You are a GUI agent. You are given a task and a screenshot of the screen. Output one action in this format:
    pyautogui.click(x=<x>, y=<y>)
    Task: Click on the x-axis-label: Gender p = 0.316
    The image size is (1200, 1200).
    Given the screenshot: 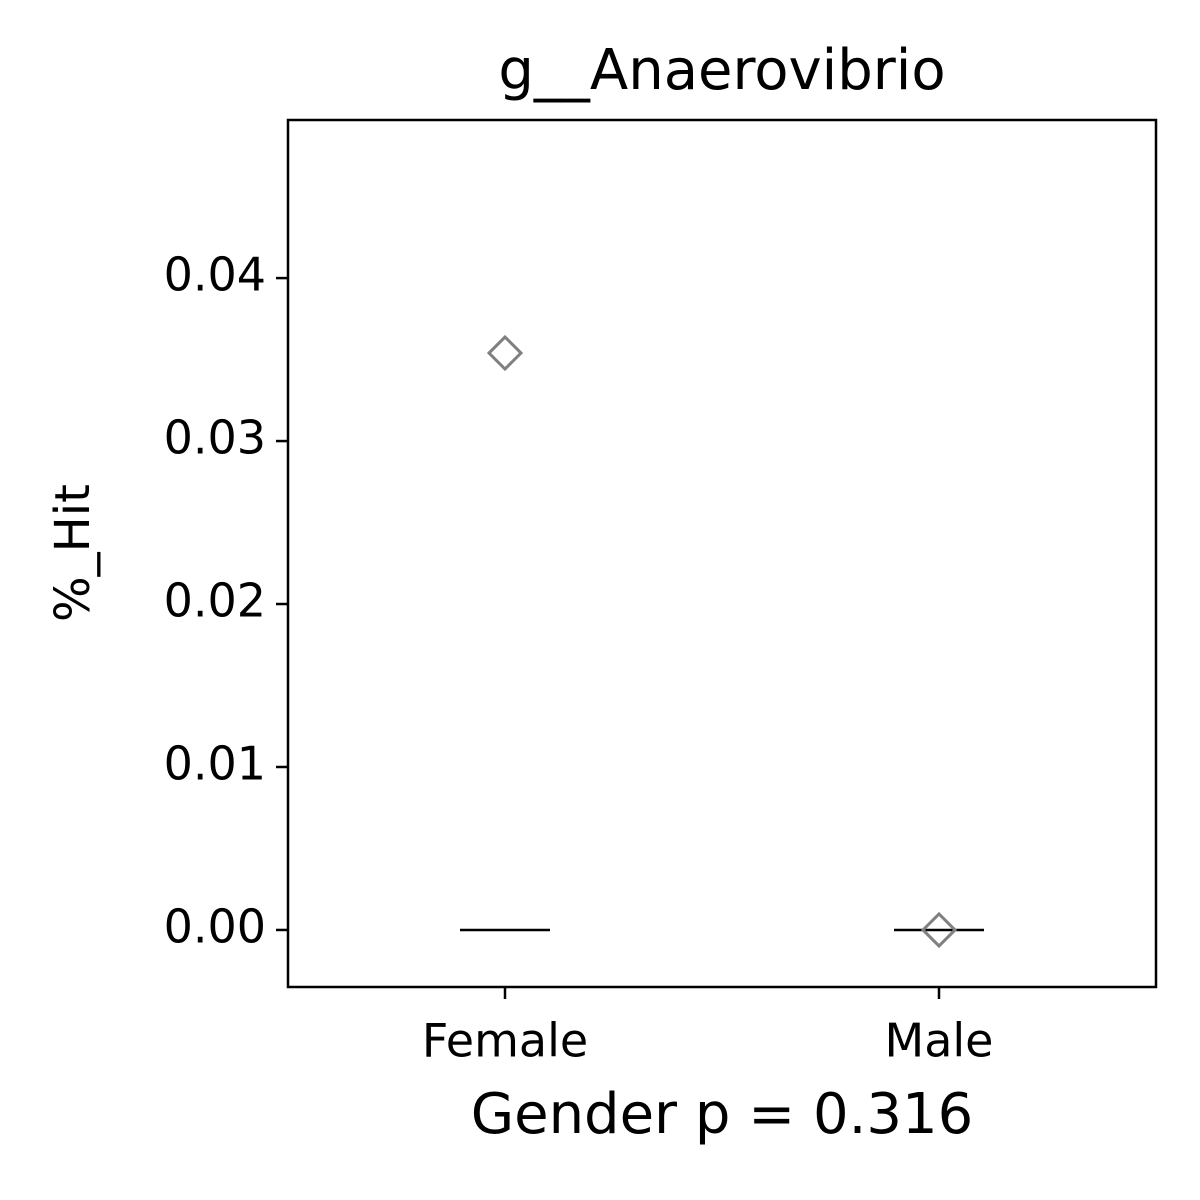 What is the action you would take?
    pyautogui.click(x=722, y=1114)
    